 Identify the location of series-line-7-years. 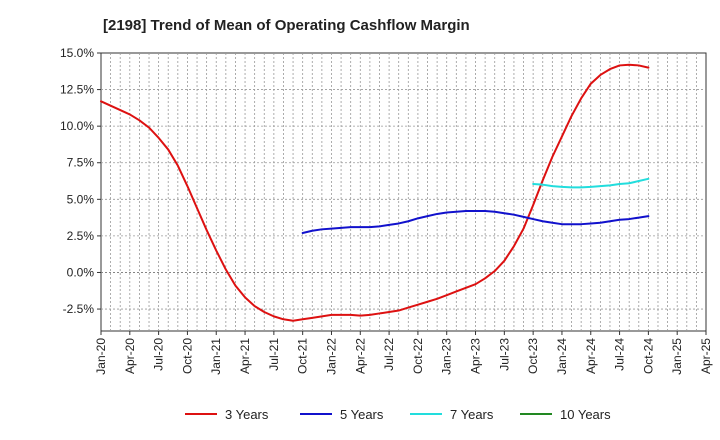
(591, 183).